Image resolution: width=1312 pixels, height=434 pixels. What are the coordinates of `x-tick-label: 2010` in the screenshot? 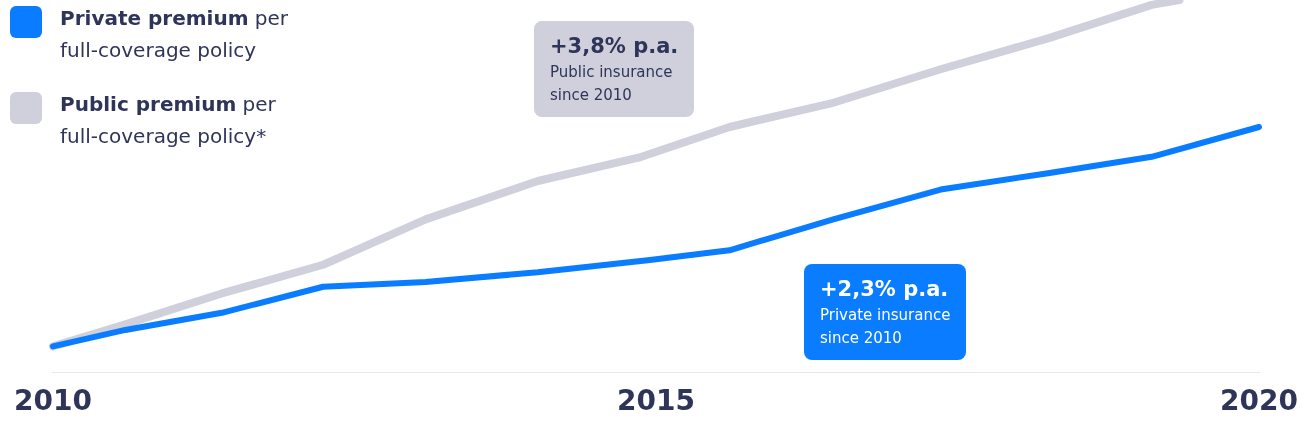 It's located at (53, 401).